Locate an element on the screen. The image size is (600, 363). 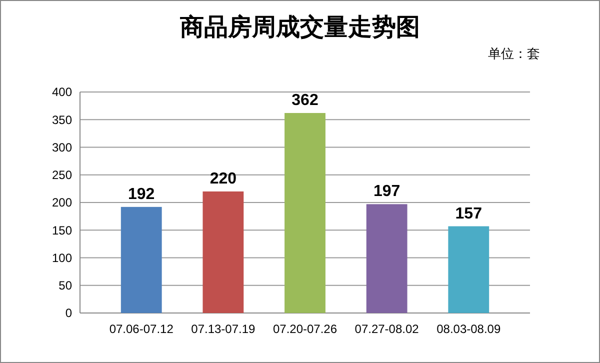
data-label: 362 is located at coordinates (305, 100).